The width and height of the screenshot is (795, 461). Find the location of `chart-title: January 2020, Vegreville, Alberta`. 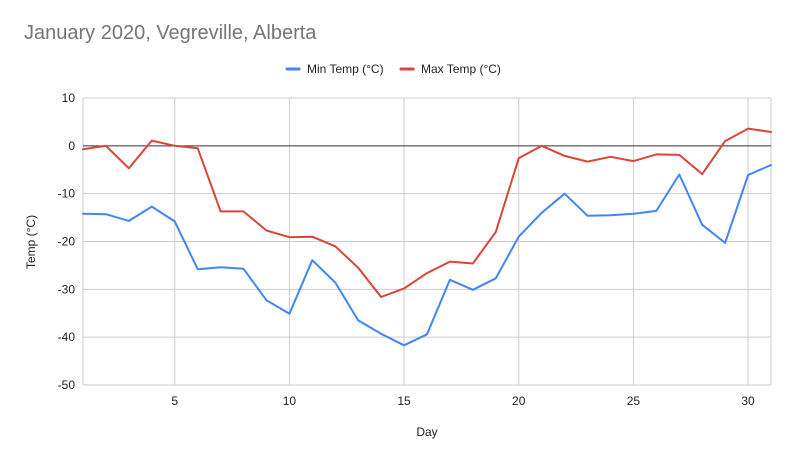

chart-title: January 2020, Vegreville, Alberta is located at coordinates (170, 33).